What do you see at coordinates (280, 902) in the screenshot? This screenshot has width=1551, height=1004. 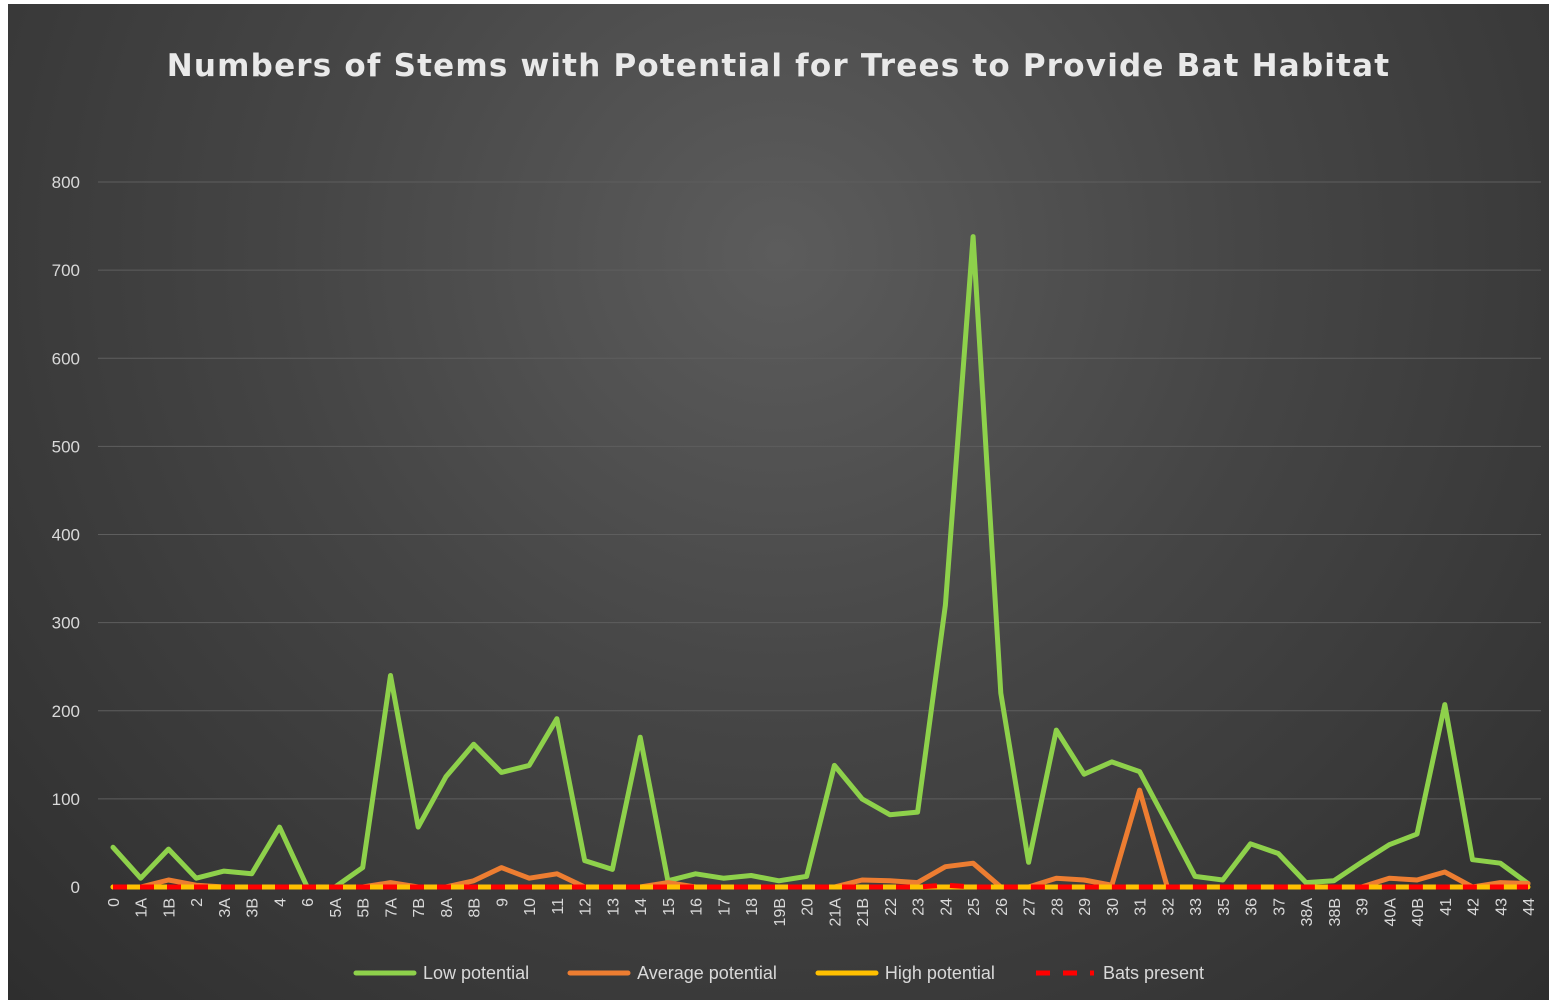 I see `x-tick-label: 4` at bounding box center [280, 902].